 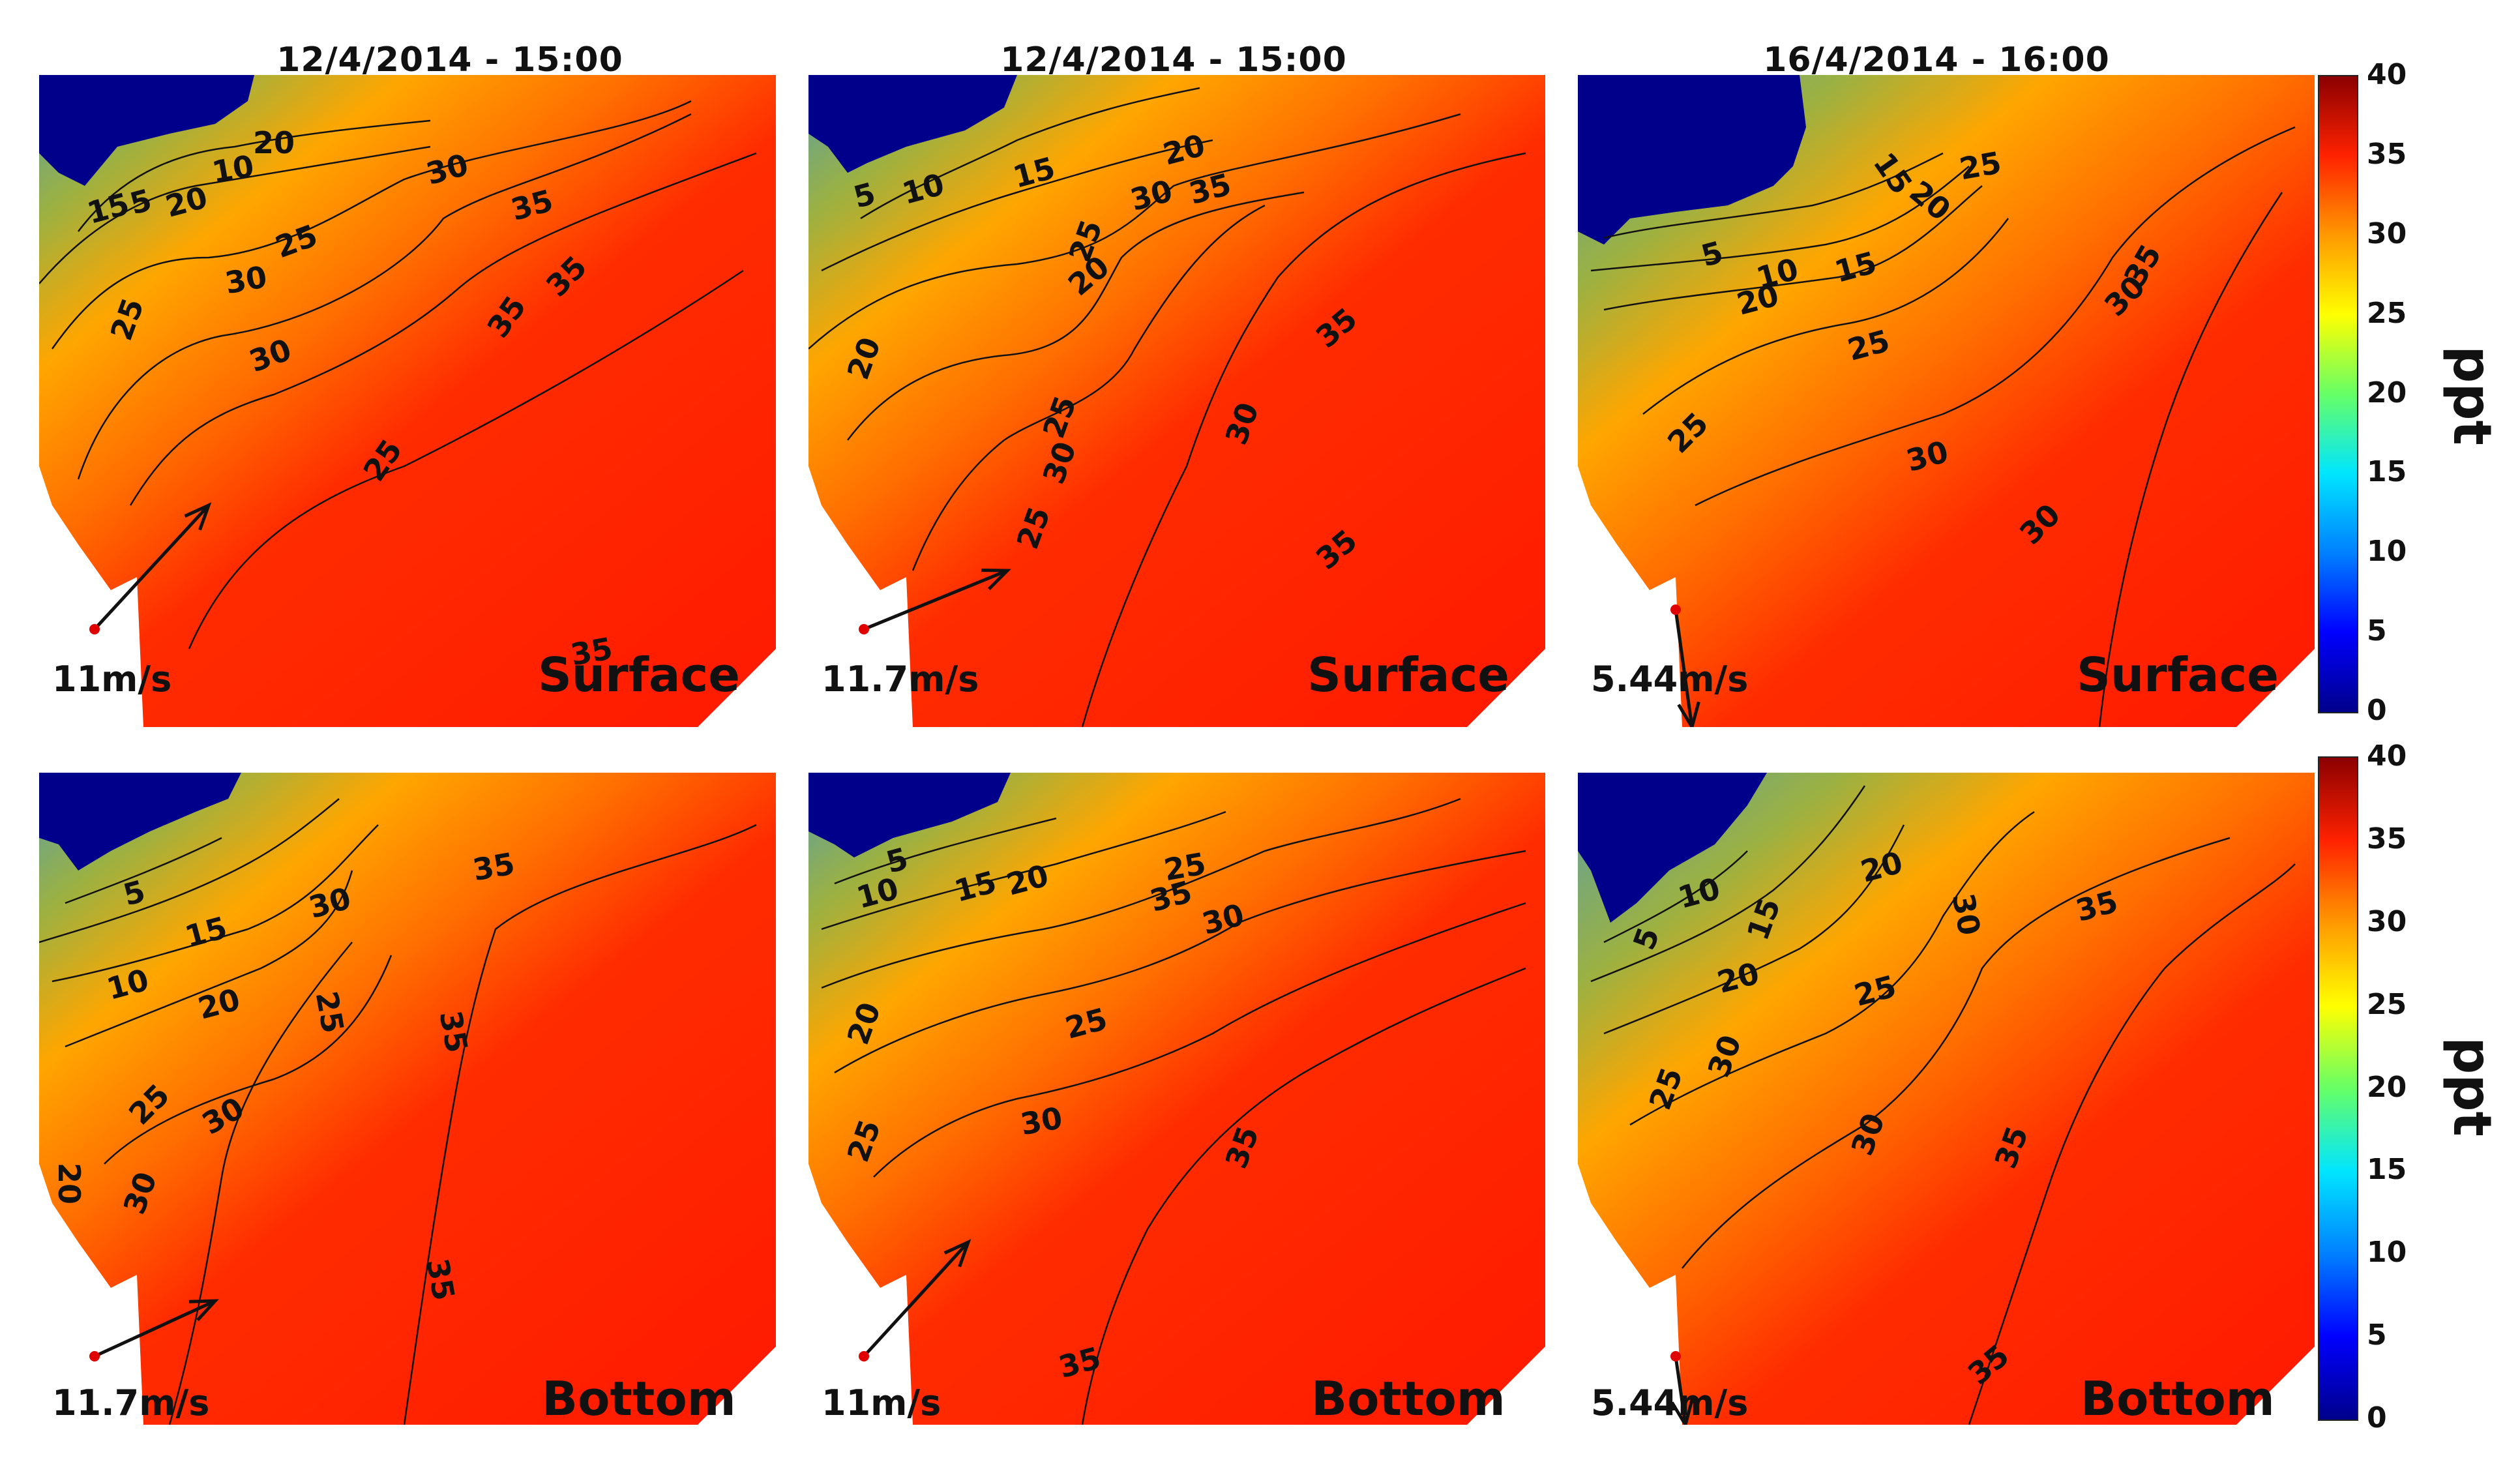 I want to click on colorbar-bottom-tick: 40, so click(x=2387, y=756).